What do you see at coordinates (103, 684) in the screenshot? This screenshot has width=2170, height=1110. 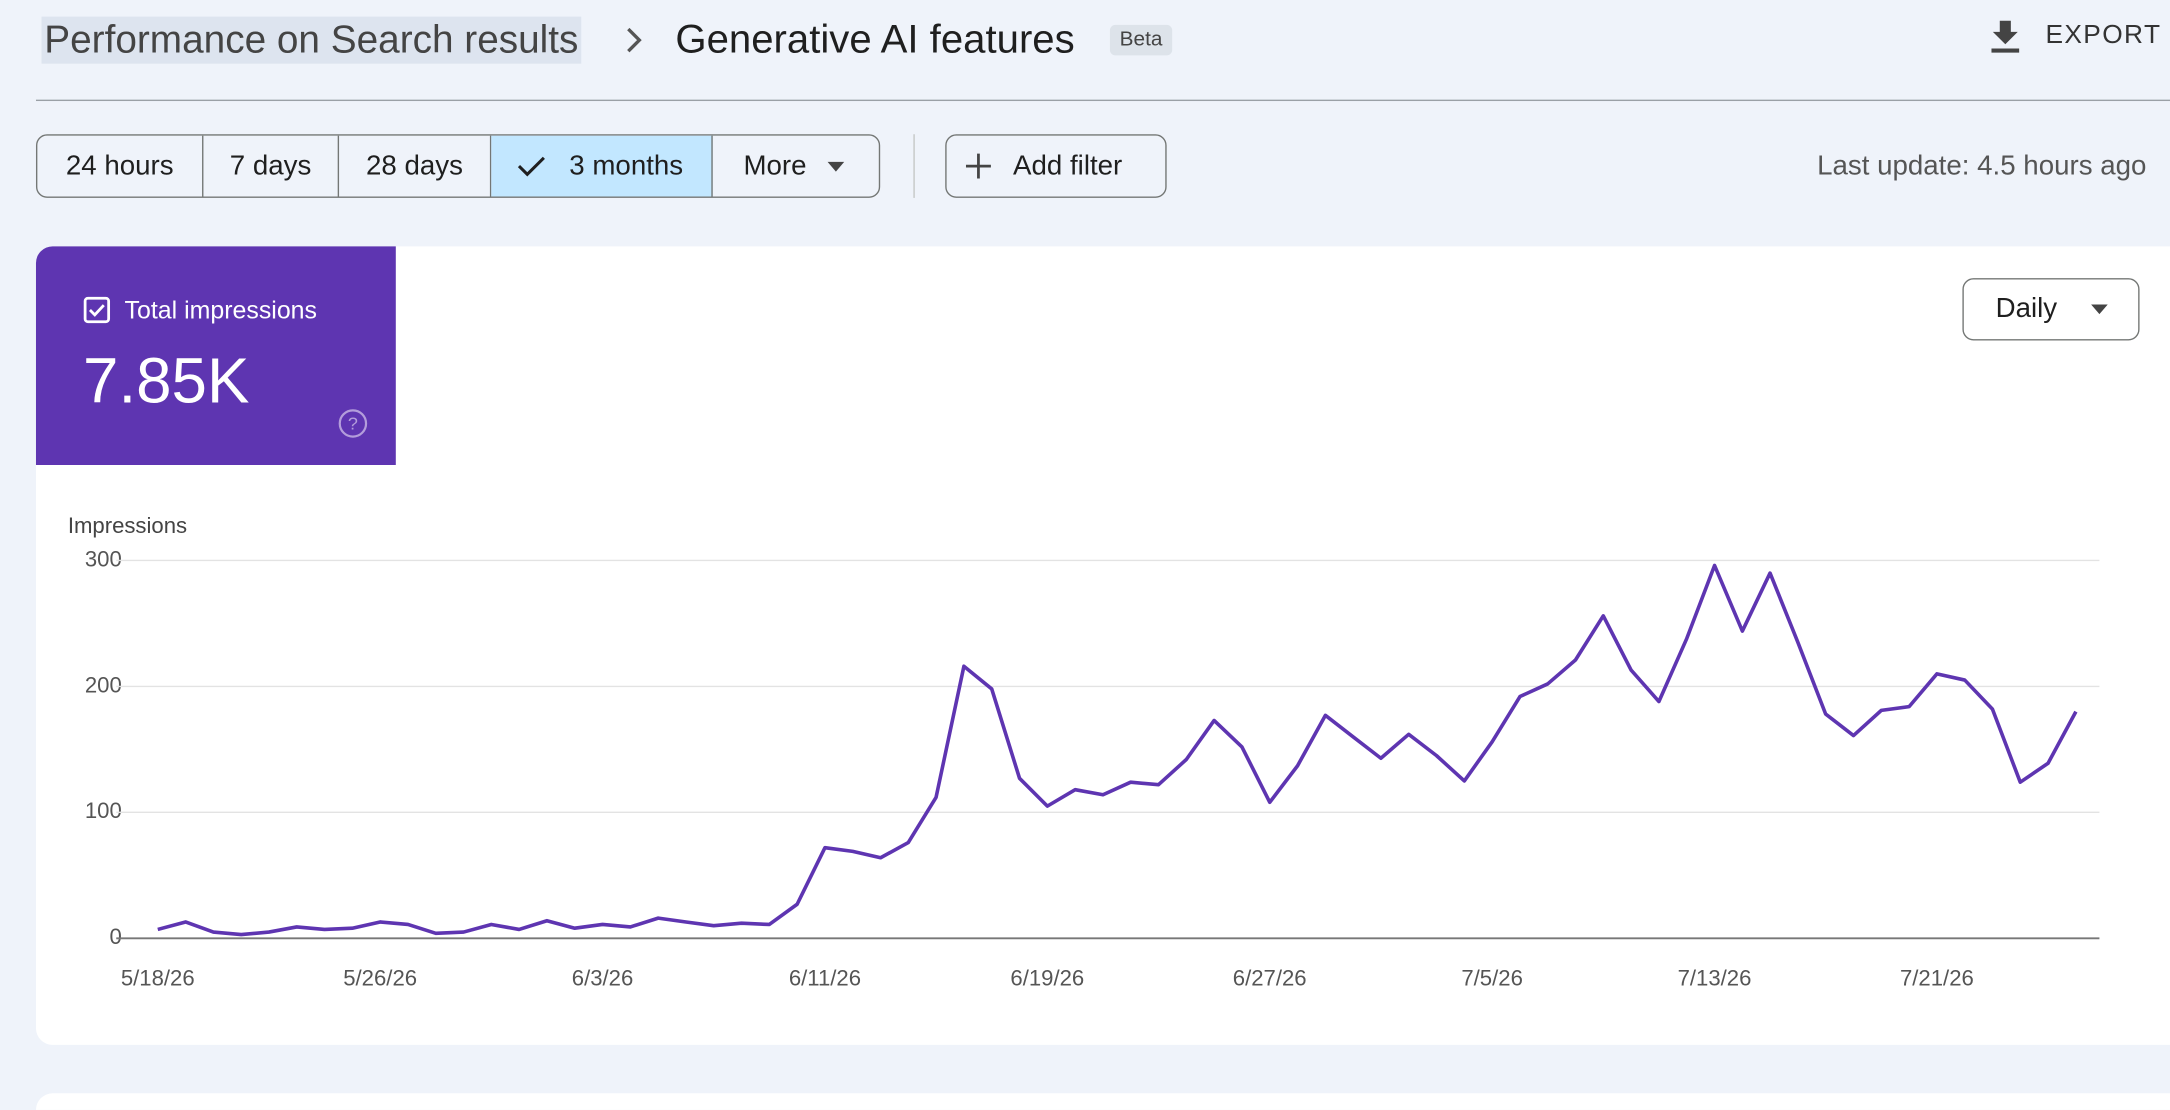 I see `y-tick-label: 200` at bounding box center [103, 684].